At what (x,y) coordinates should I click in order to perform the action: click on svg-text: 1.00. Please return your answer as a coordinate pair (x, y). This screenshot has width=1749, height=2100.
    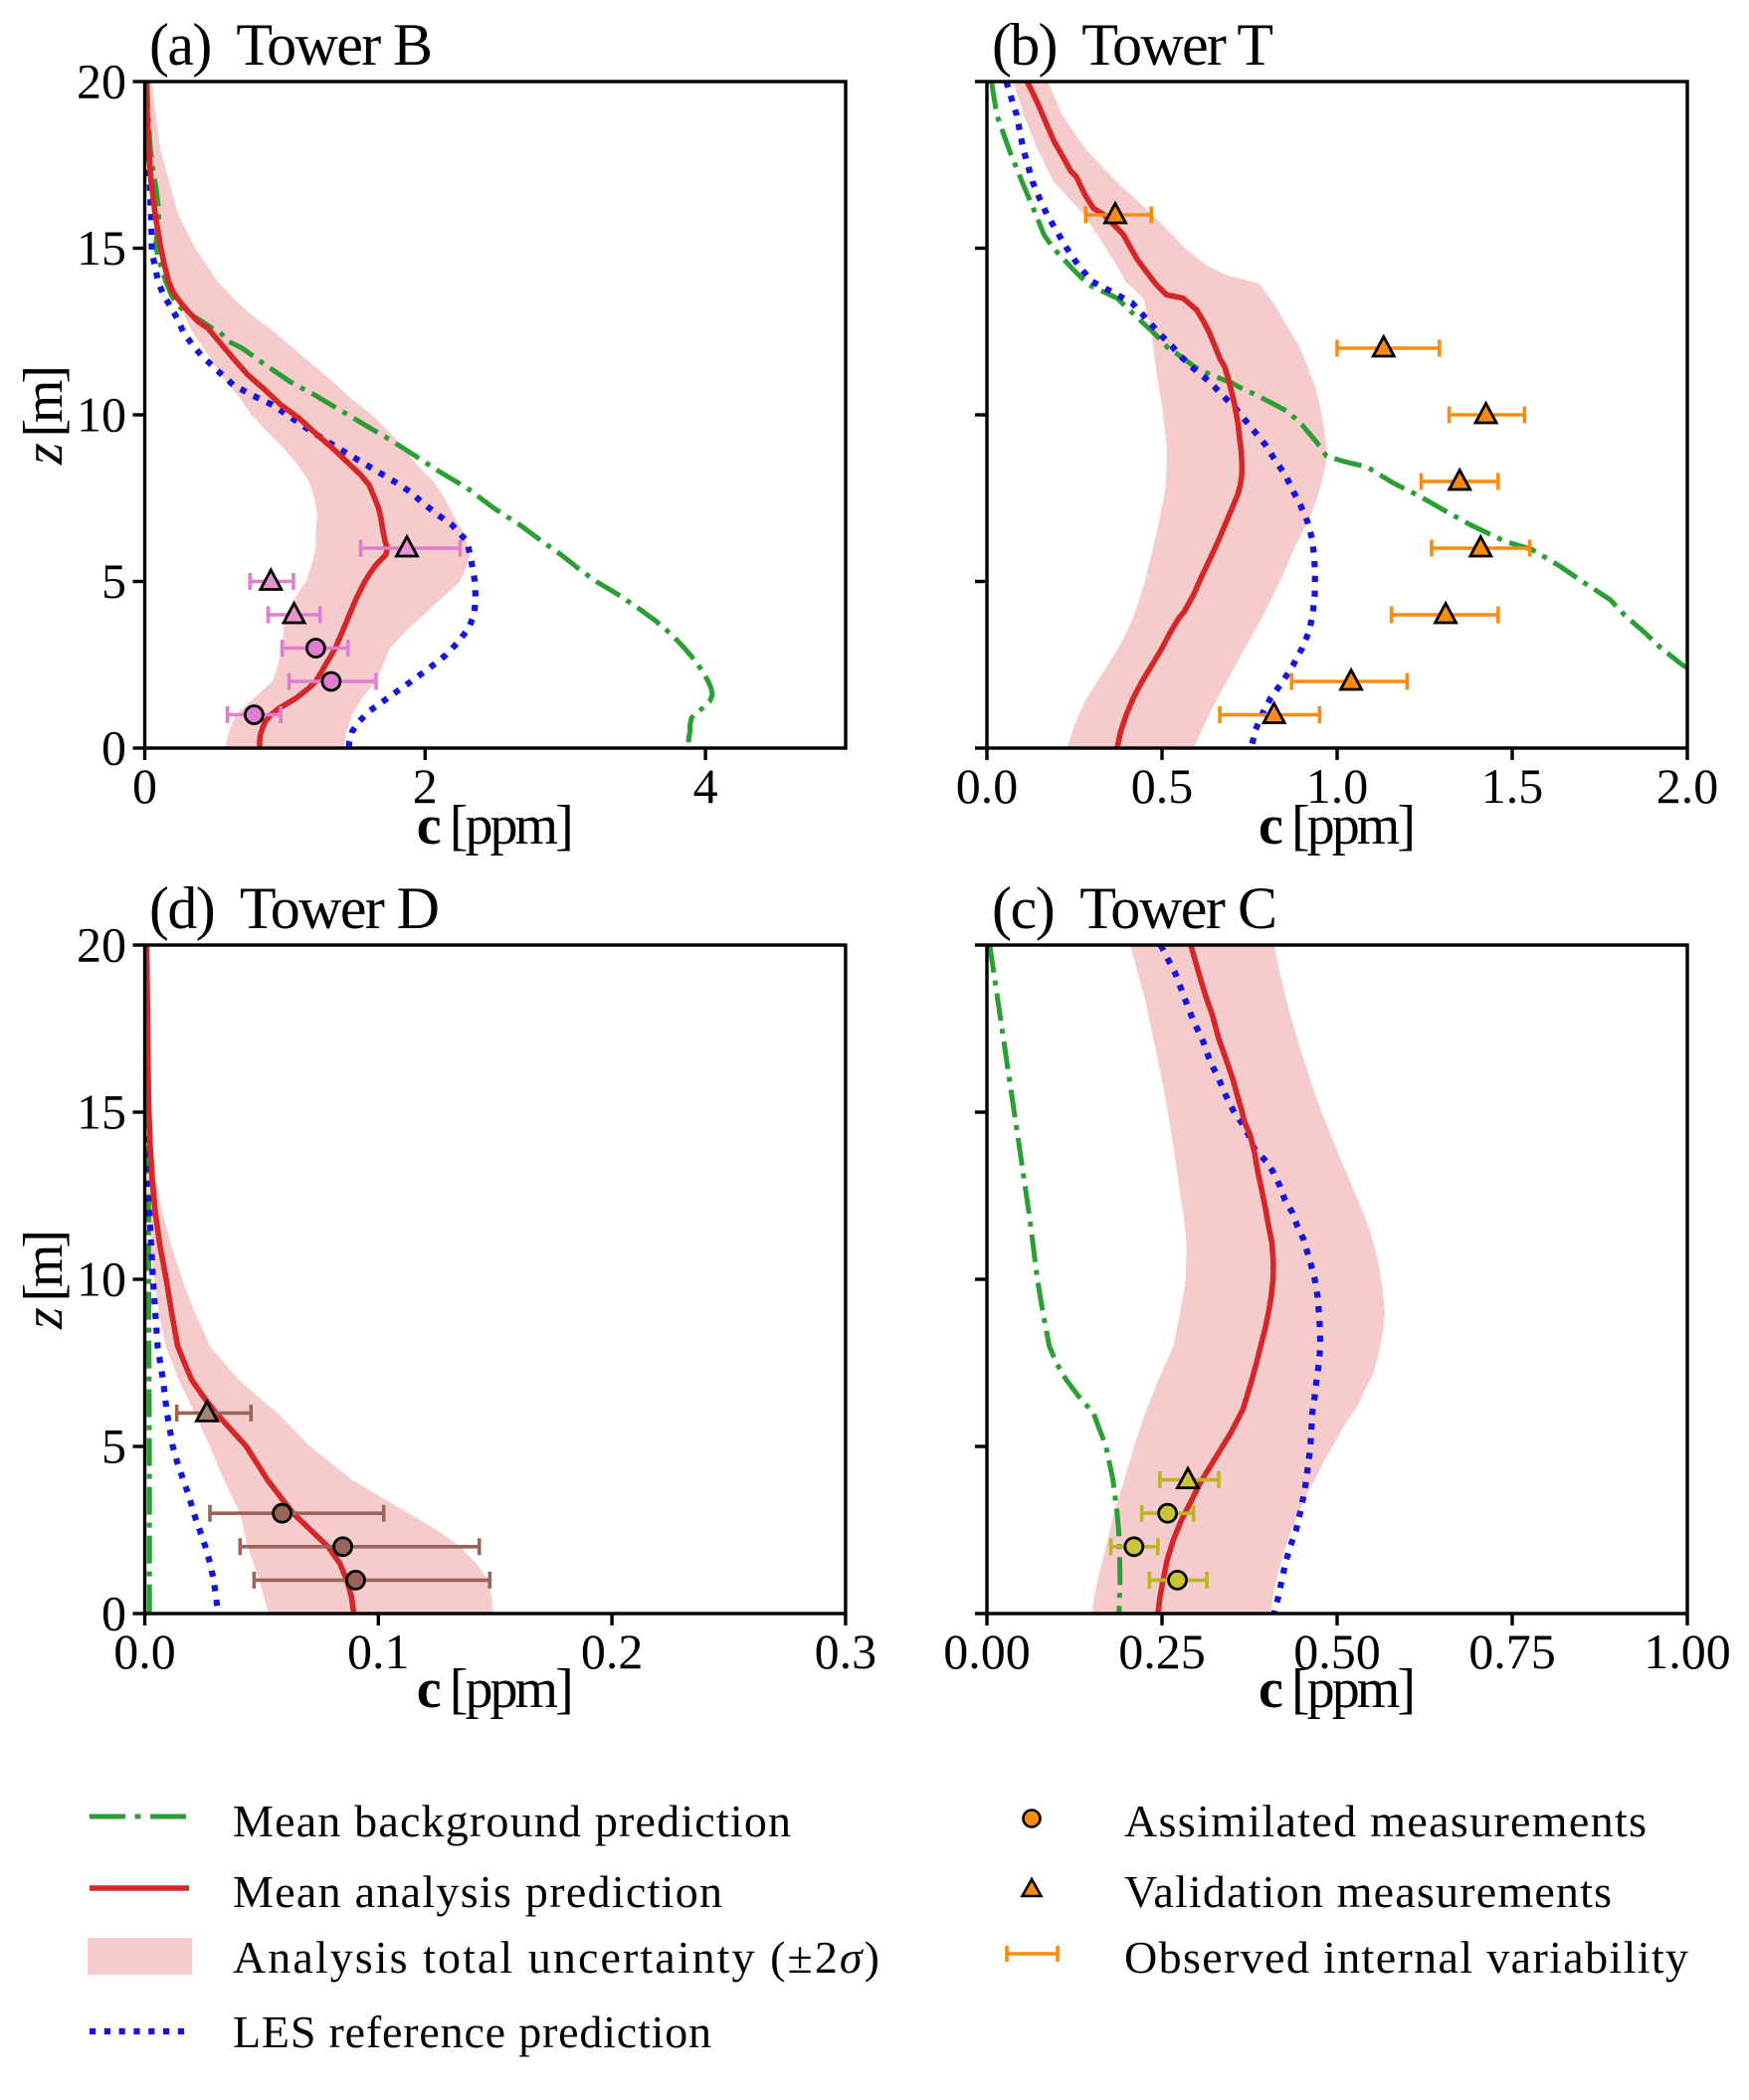
    Looking at the image, I should click on (1687, 1651).